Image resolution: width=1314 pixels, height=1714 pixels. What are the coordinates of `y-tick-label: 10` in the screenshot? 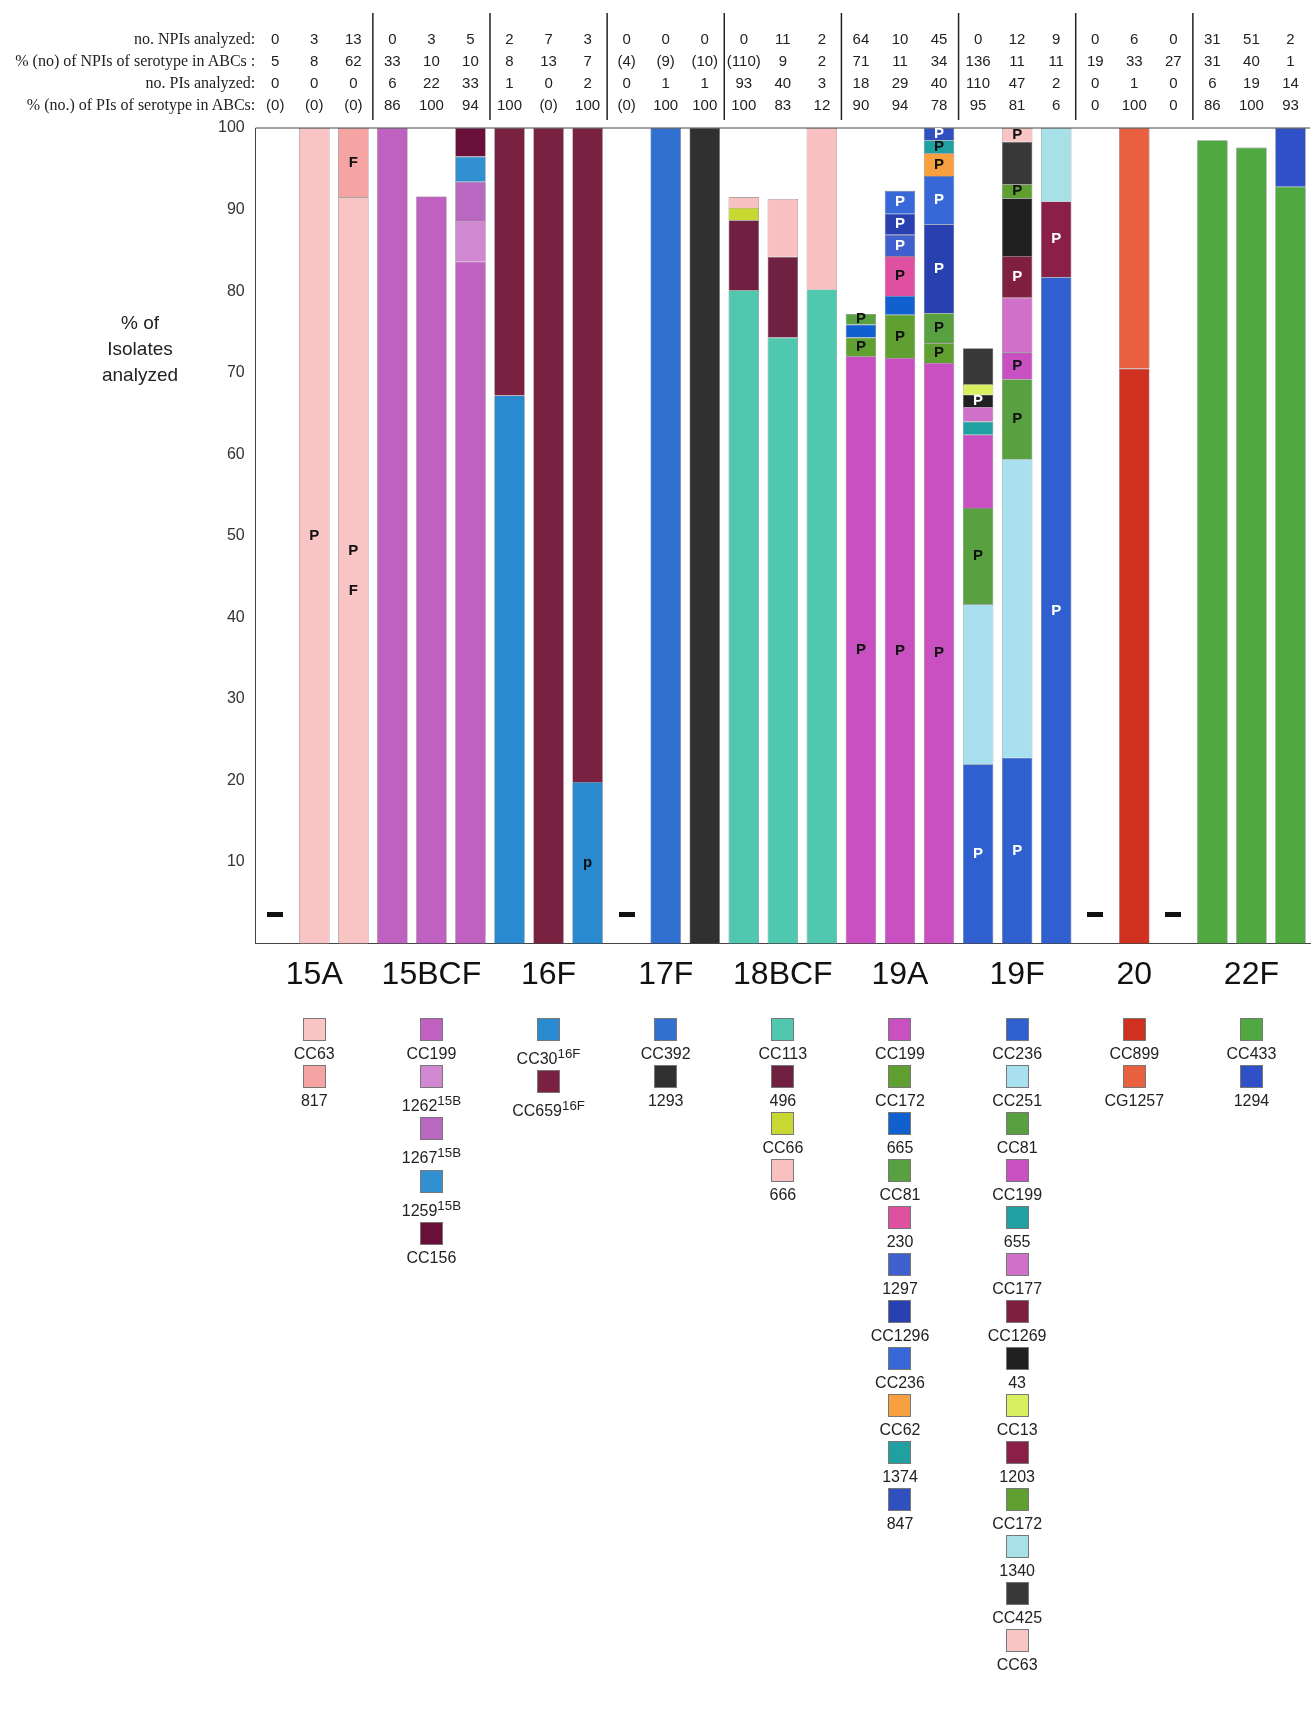 It's located at (235, 861).